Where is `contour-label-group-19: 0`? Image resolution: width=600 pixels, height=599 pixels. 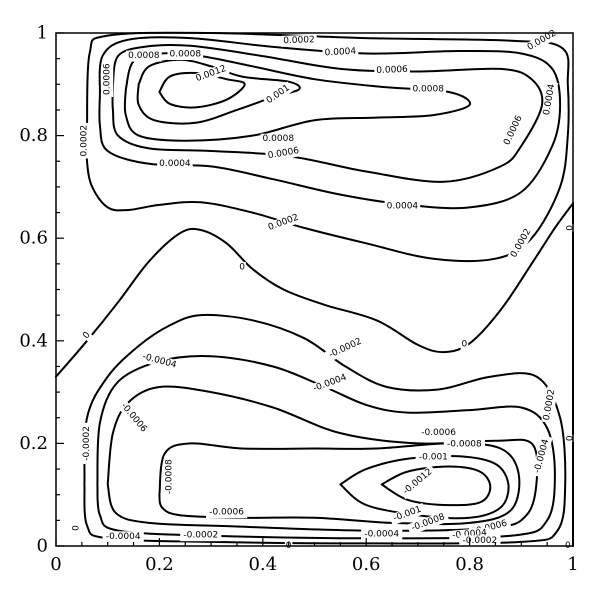 contour-label-group-19: 0 is located at coordinates (242, 267).